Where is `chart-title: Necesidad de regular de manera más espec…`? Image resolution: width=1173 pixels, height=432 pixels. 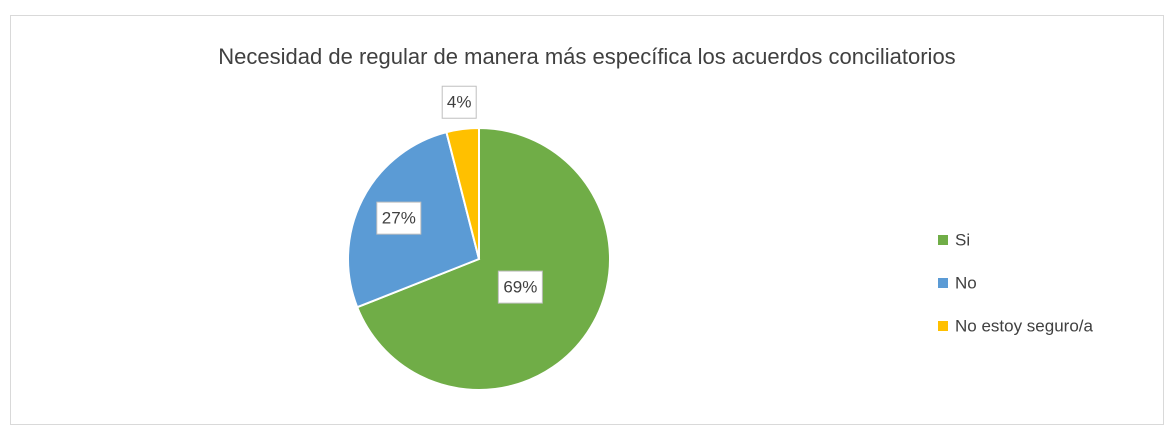 chart-title: Necesidad de regular de manera más espec… is located at coordinates (586, 56).